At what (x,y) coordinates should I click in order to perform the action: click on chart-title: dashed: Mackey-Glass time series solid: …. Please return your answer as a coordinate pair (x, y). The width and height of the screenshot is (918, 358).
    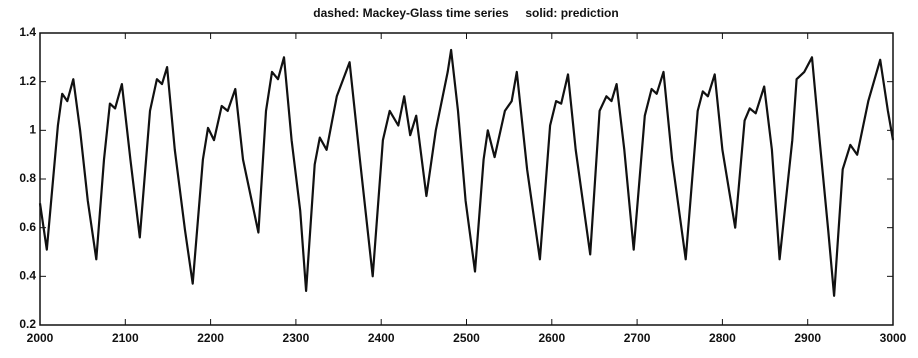
    Looking at the image, I should click on (465, 13).